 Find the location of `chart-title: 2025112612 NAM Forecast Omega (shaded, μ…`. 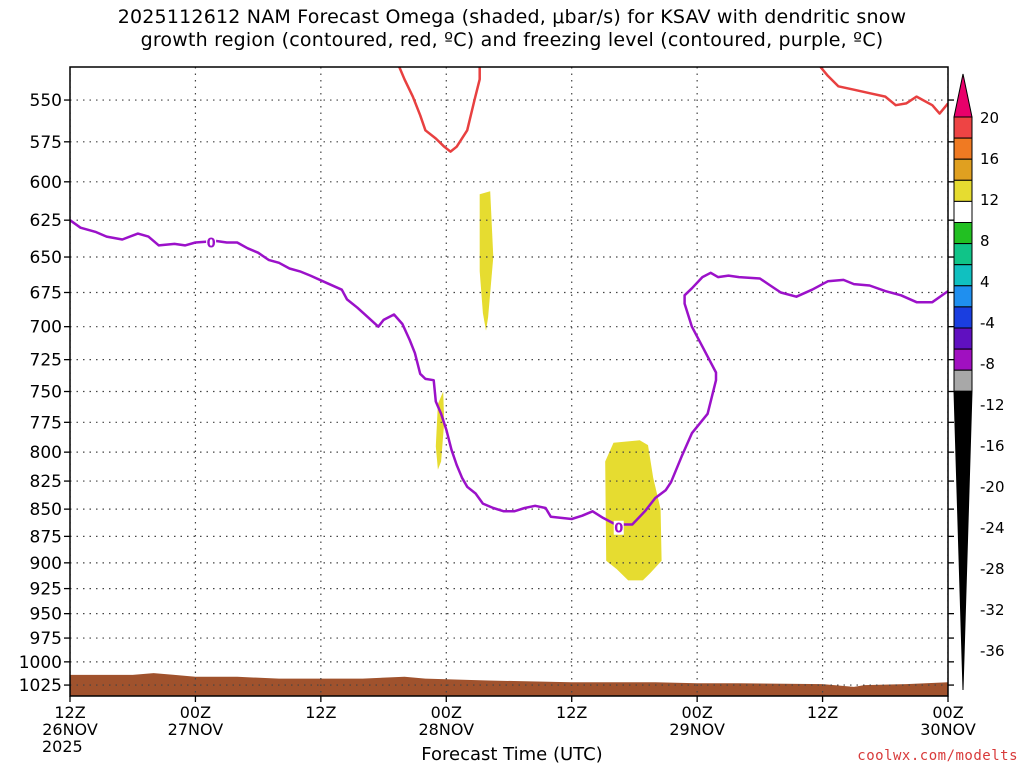

chart-title: 2025112612 NAM Forecast Omega (shaded, μ… is located at coordinates (512, 28).